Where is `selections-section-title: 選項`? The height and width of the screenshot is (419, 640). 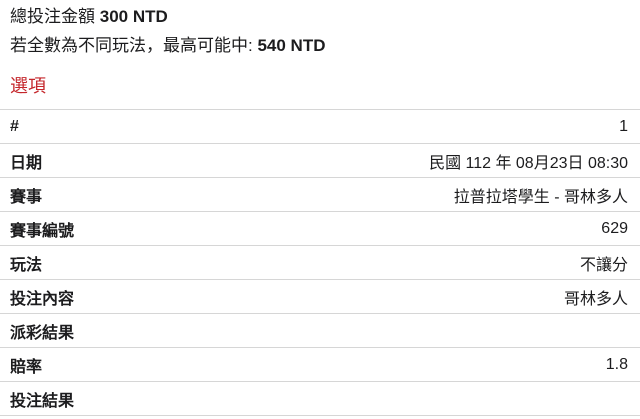 selections-section-title: 選項 is located at coordinates (28, 86).